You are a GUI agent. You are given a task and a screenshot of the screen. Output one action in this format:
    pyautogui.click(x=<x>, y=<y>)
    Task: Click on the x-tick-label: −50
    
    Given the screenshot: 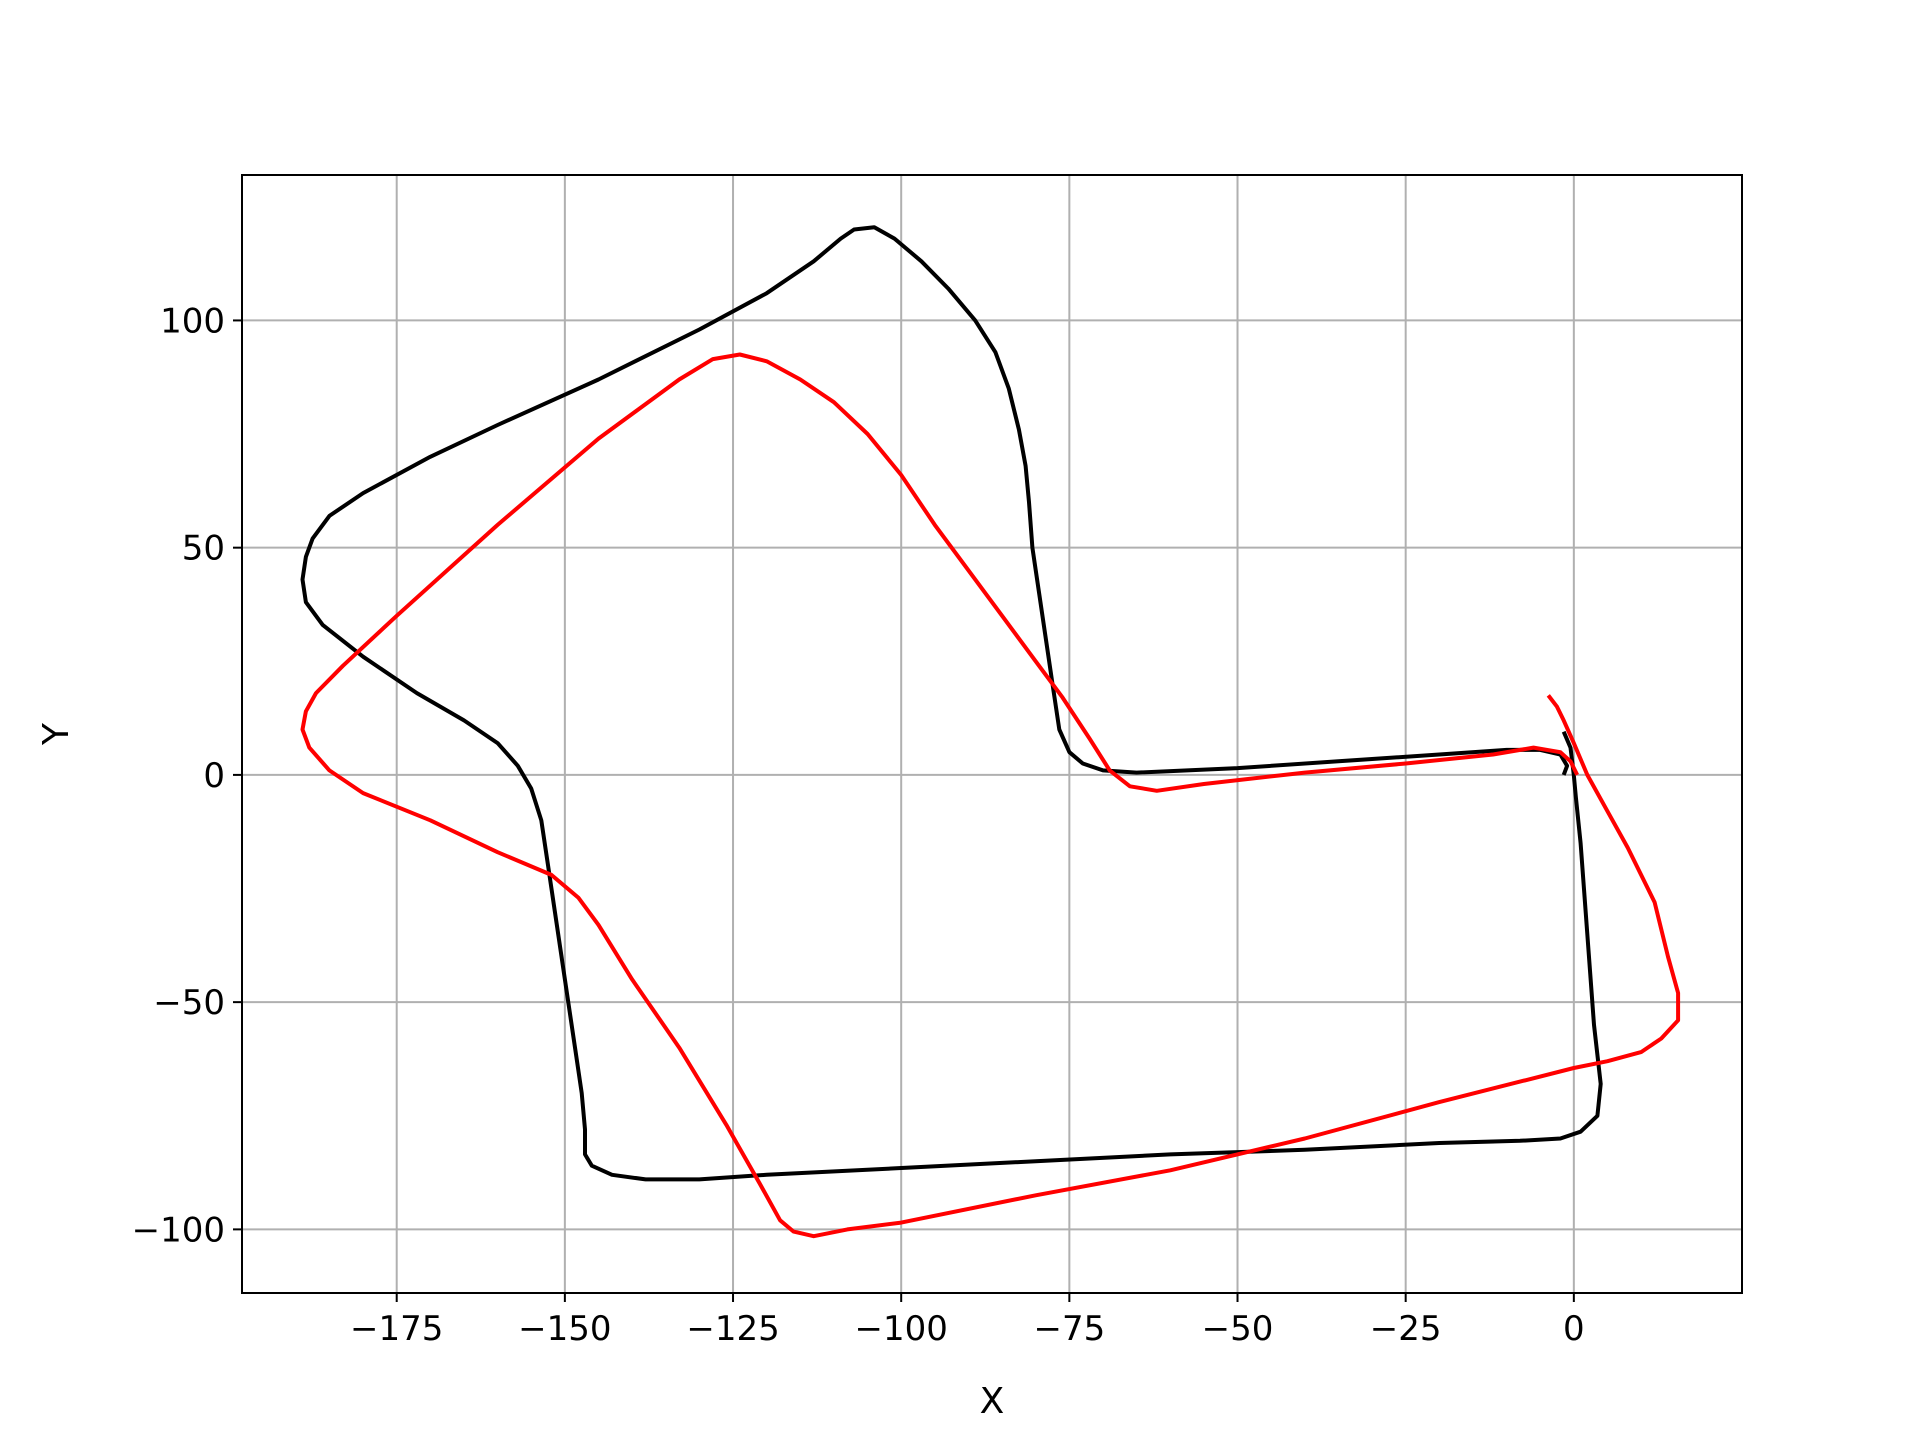 What is the action you would take?
    pyautogui.click(x=1238, y=1329)
    